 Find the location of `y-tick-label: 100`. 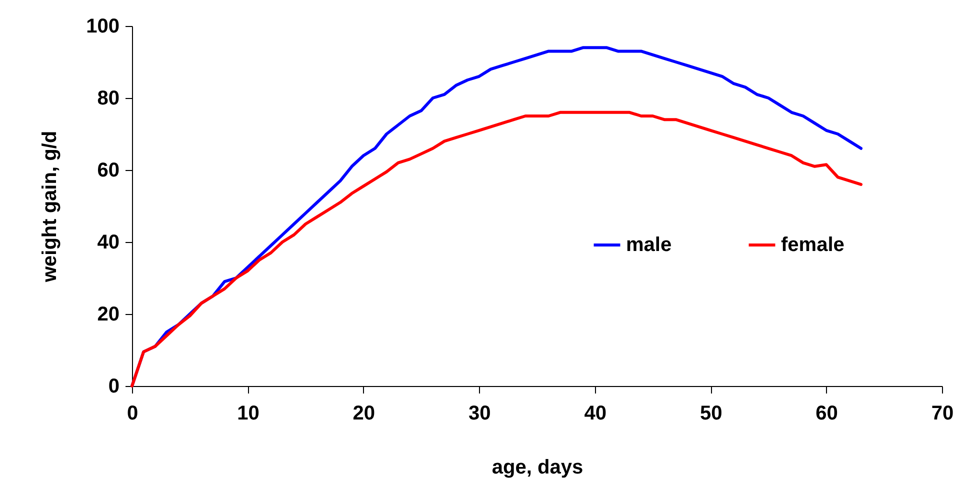

y-tick-label: 100 is located at coordinates (103, 27).